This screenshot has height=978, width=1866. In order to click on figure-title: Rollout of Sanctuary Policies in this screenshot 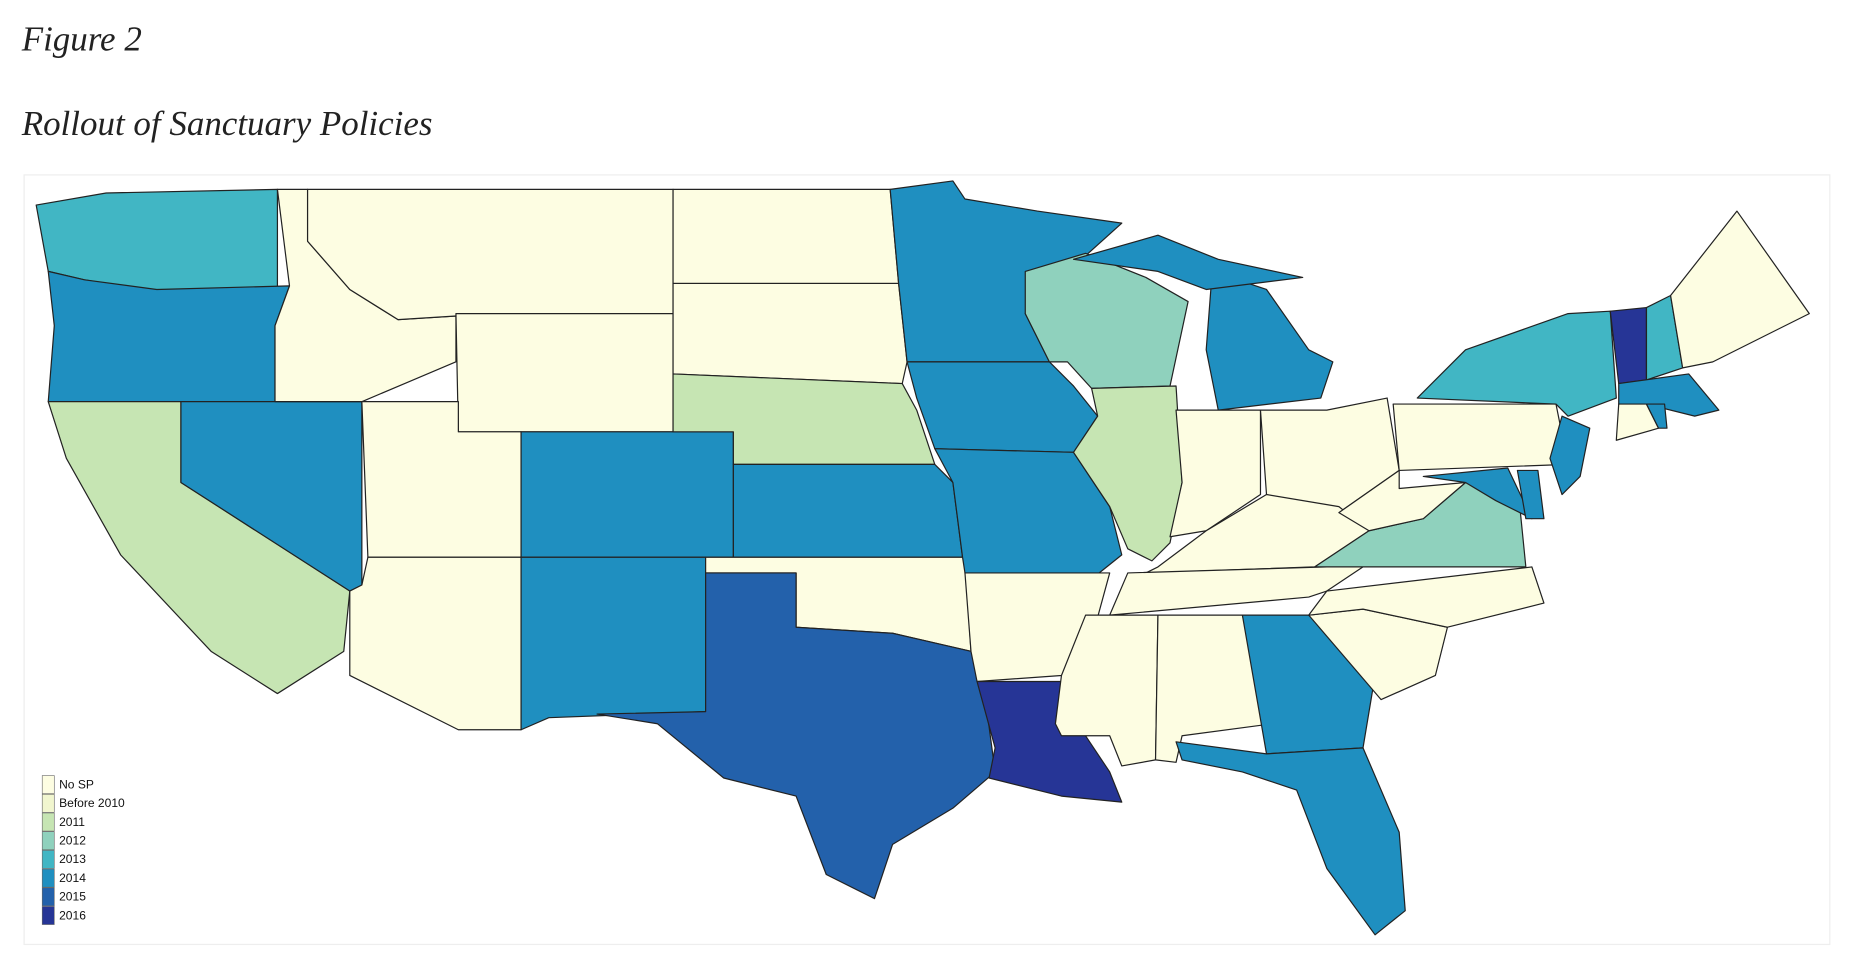, I will do `click(227, 123)`.